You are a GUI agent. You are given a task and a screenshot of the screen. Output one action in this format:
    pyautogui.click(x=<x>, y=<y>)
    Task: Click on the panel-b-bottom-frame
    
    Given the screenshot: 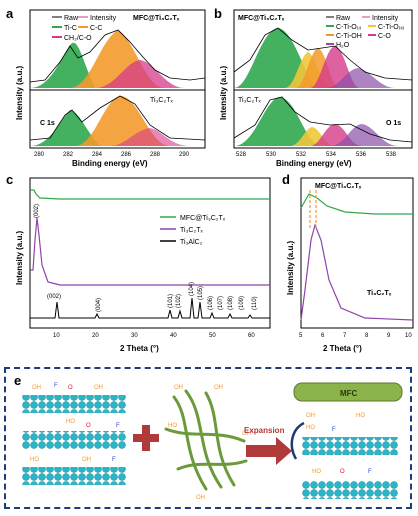 What is the action you would take?
    pyautogui.click(x=323, y=119)
    